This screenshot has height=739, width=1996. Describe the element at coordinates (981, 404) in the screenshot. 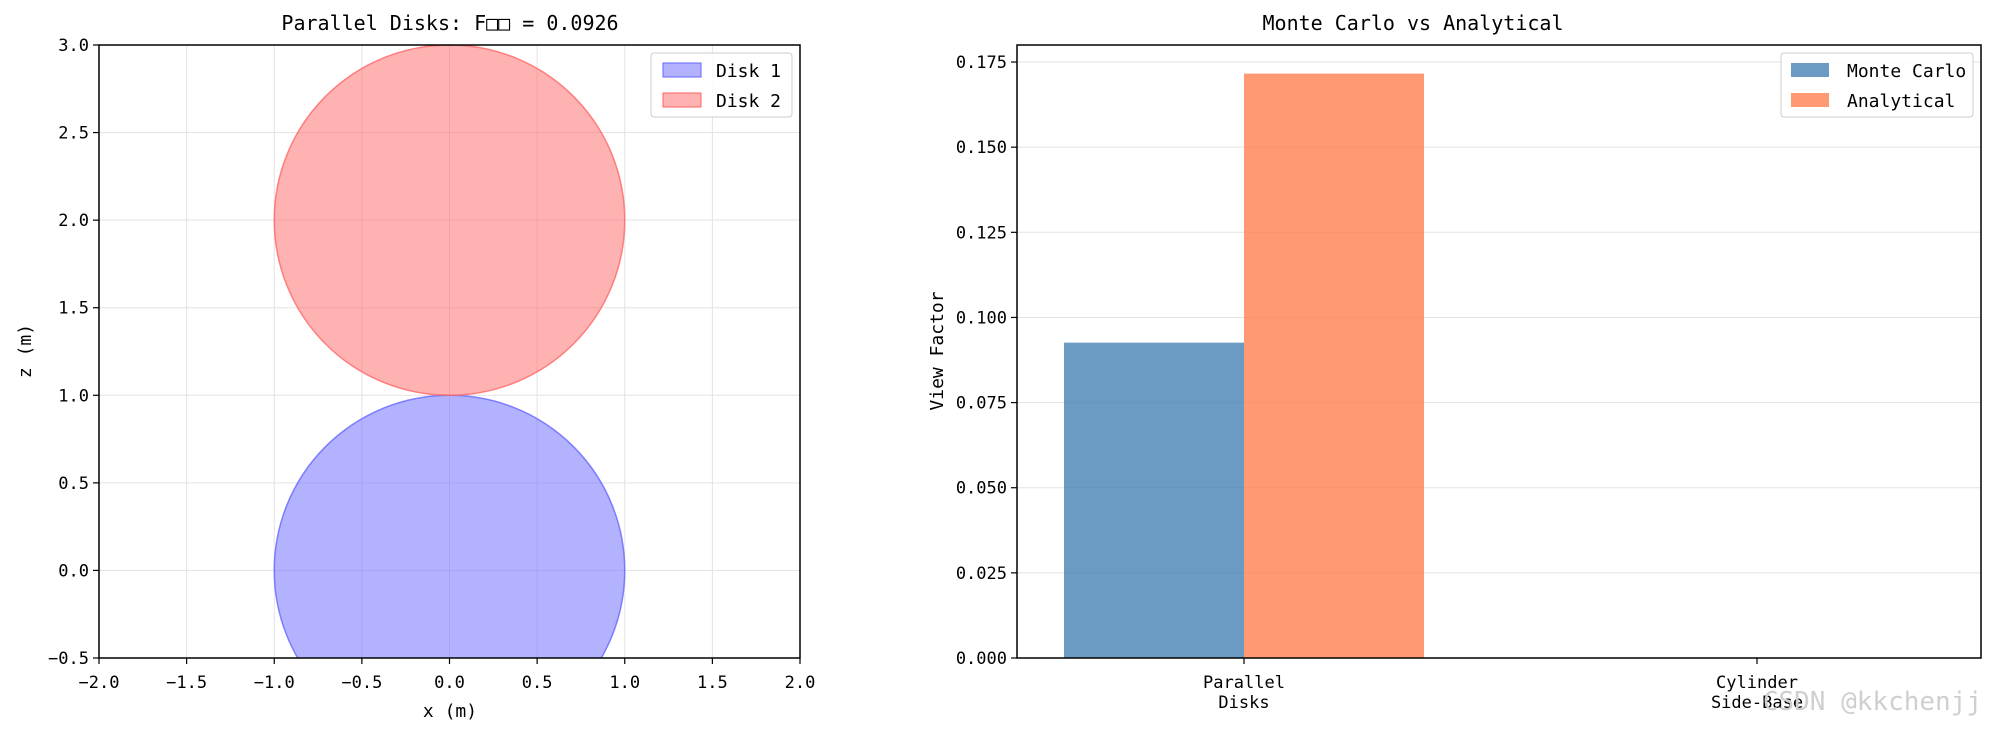

I see `view-factor-y-tick-label: 0.075` at that location.